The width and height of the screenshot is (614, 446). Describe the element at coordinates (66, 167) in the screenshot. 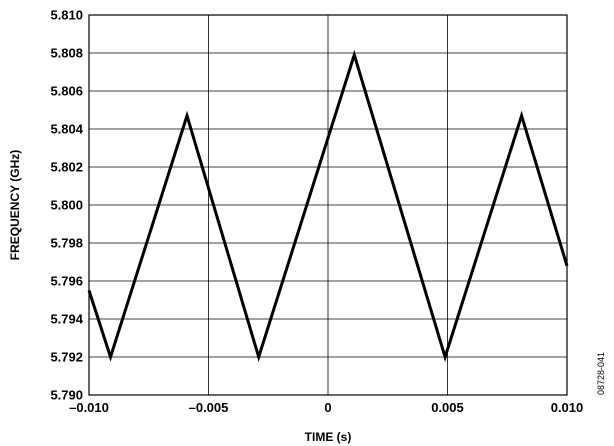

I see `y-tick-label: 5.802` at that location.